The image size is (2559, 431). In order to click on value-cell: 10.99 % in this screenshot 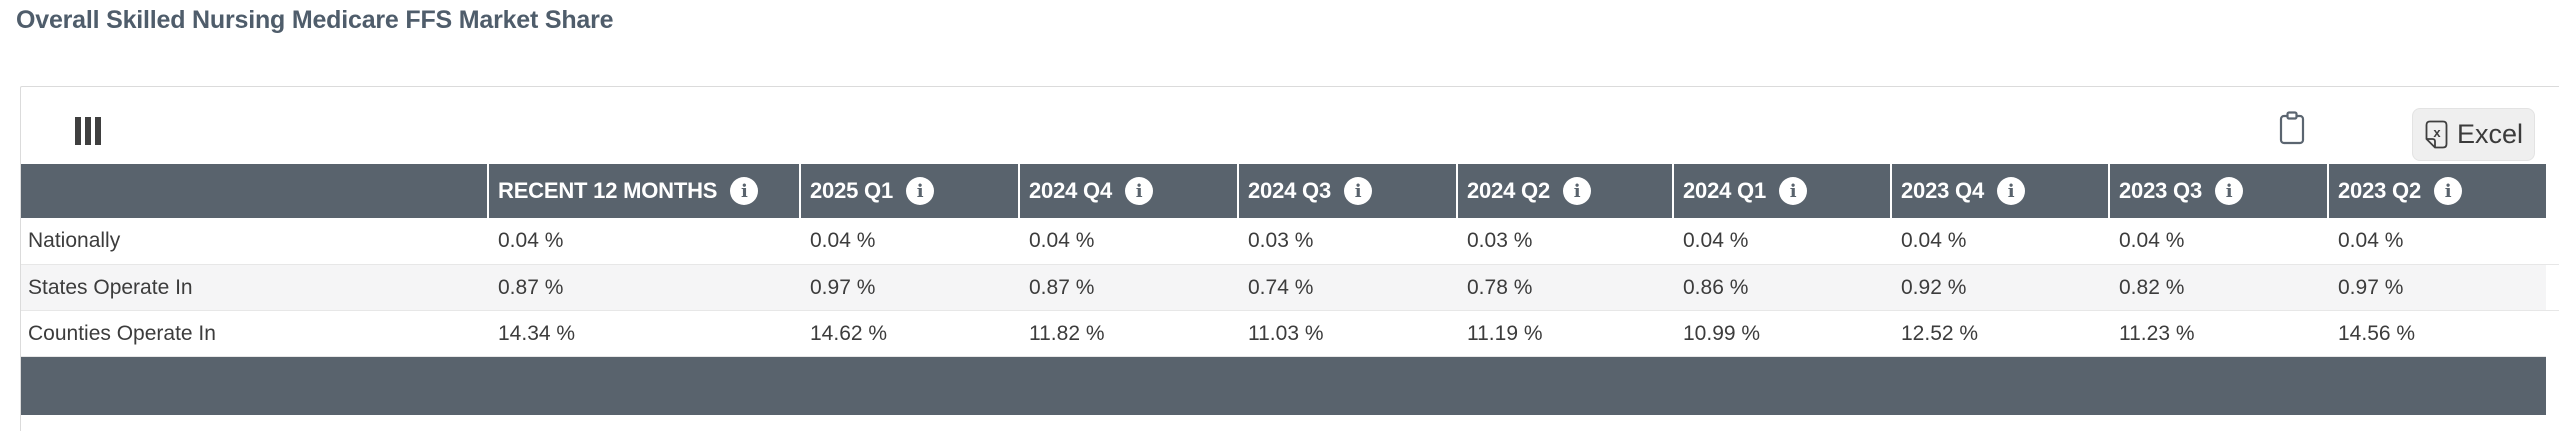, I will do `click(1781, 333)`.